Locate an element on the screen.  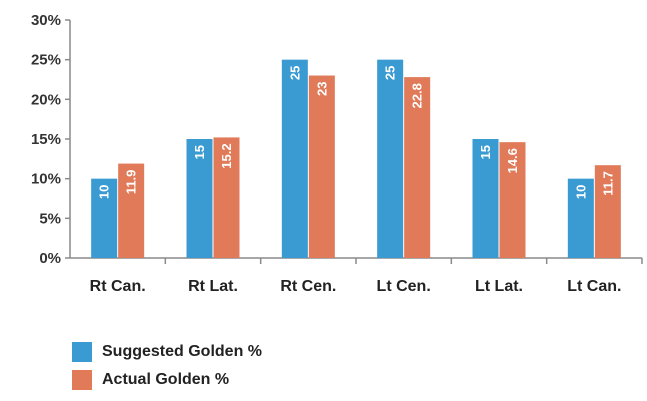
legend-item-suggested: Suggested Golden % is located at coordinates (167, 352).